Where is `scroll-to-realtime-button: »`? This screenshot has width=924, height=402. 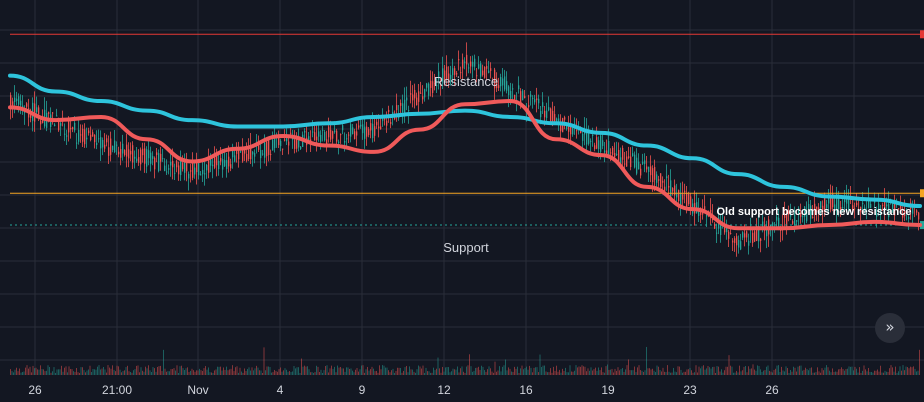 scroll-to-realtime-button: » is located at coordinates (890, 328).